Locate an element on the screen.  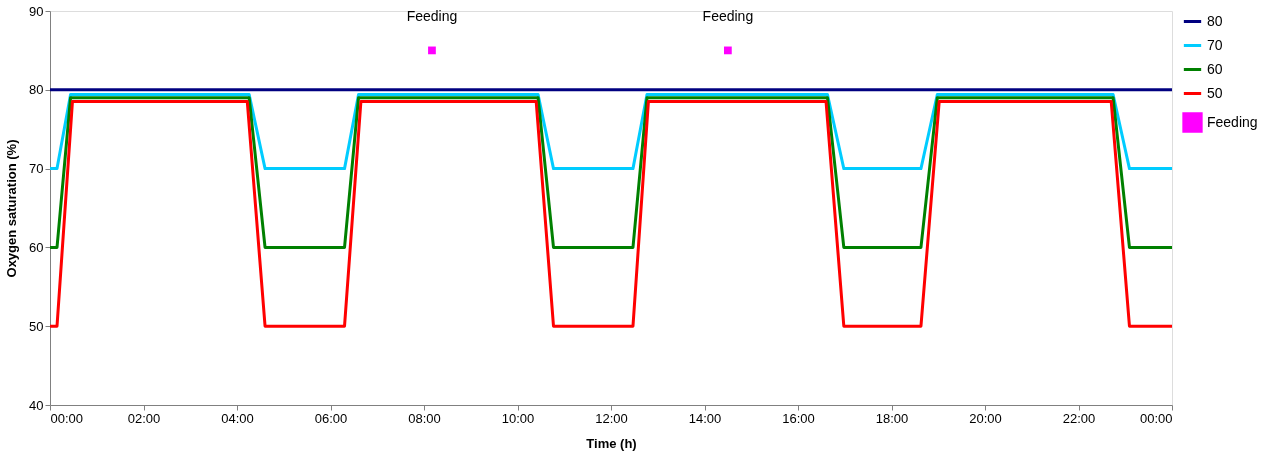
y-tick-label: 40 is located at coordinates (36, 405).